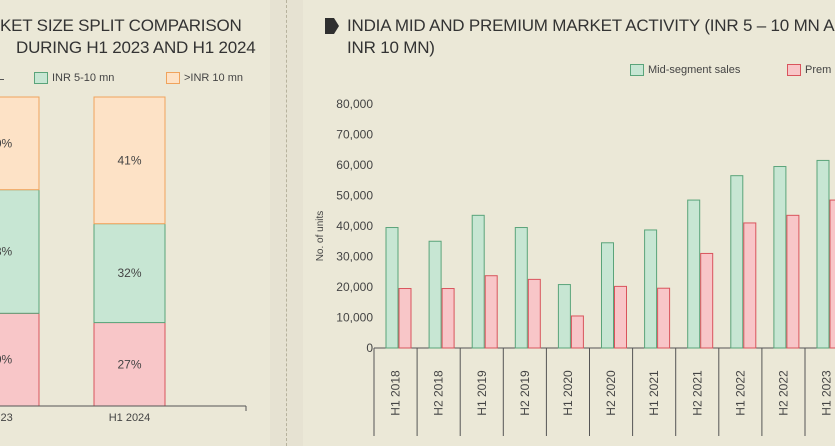 The height and width of the screenshot is (446, 835). I want to click on y-tick-label: 80,000, so click(354, 104).